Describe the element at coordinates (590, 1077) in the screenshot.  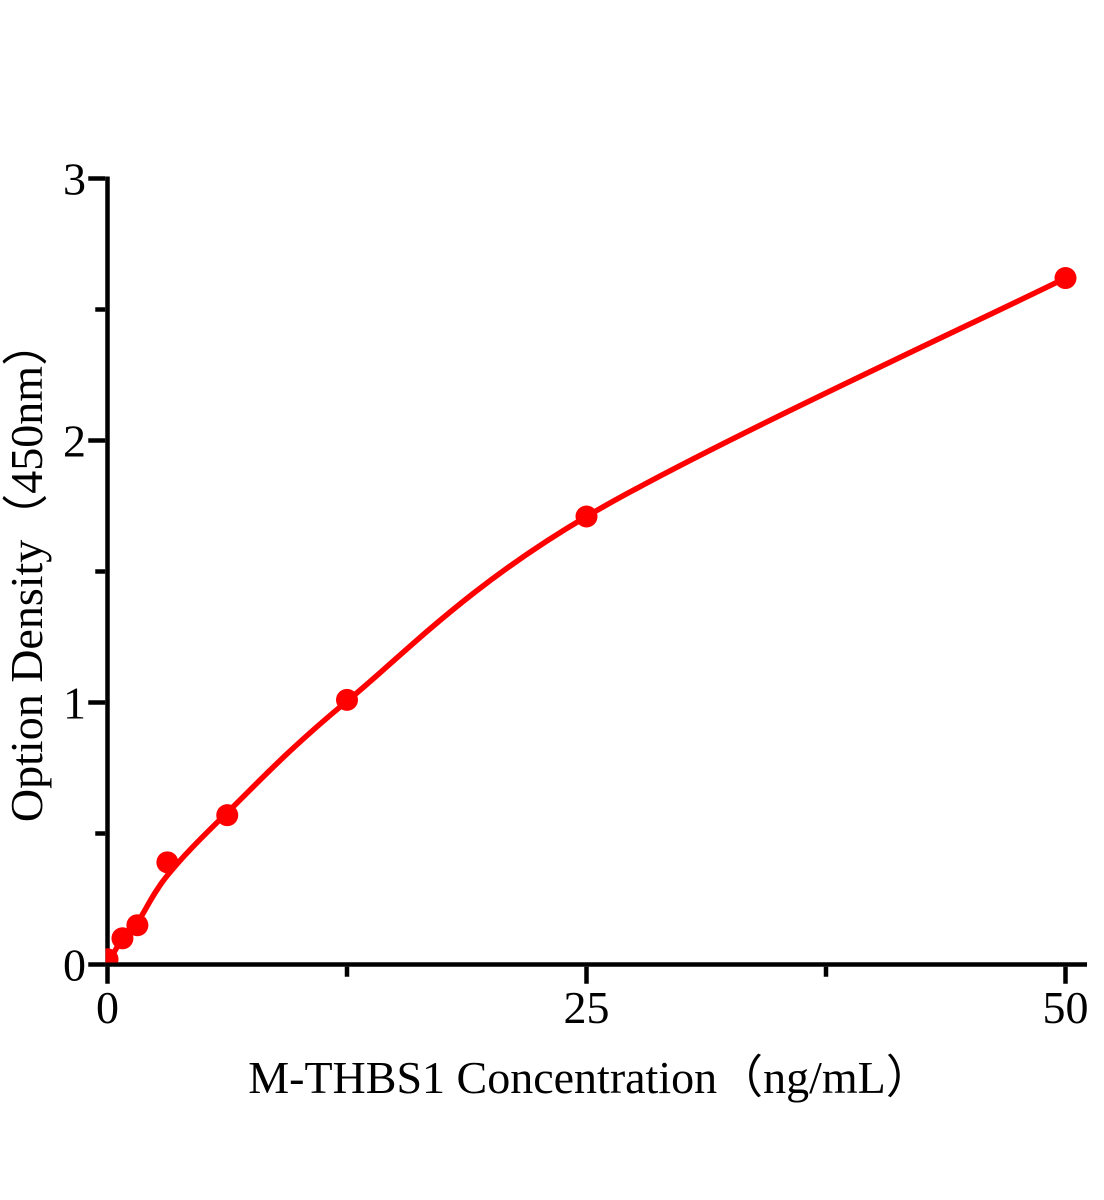
I see `x-axis-title: M-THBS1 Concentration（ng/mL）` at that location.